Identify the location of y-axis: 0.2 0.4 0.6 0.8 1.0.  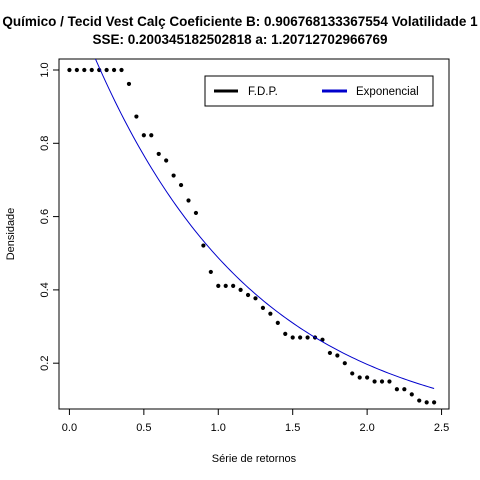
(49, 216).